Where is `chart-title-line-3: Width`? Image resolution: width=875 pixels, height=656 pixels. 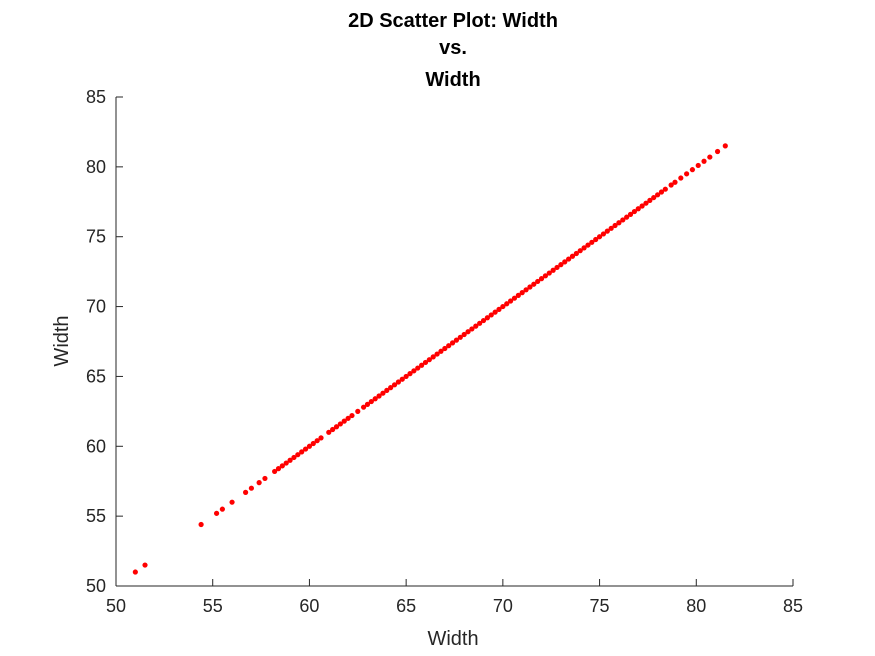
chart-title-line-3: Width is located at coordinates (452, 80).